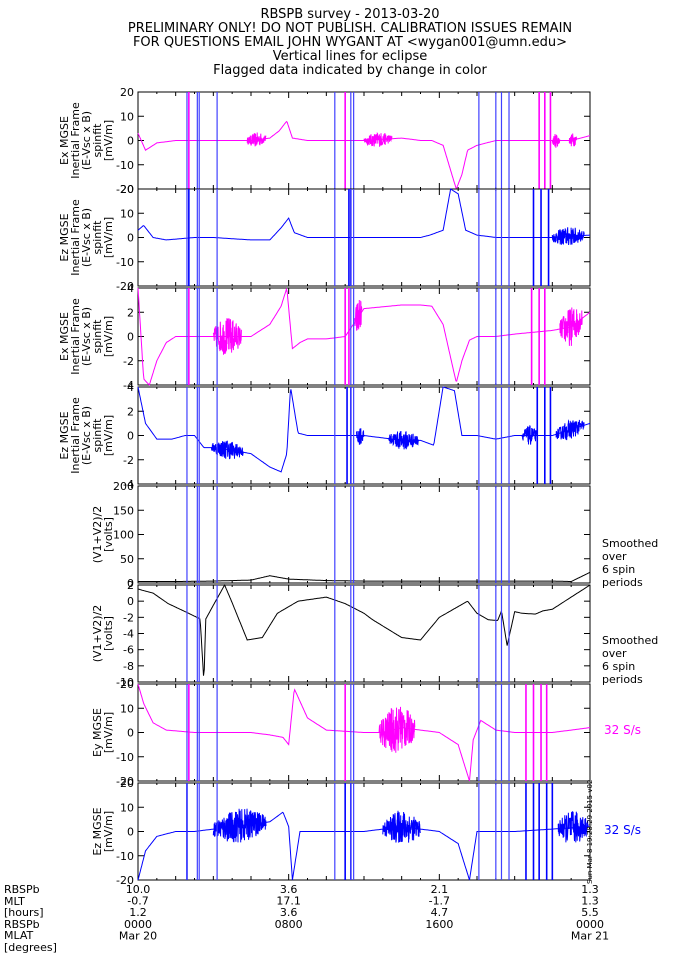 This screenshot has width=700, height=954. I want to click on vsum2-note-line: periods, so click(622, 679).